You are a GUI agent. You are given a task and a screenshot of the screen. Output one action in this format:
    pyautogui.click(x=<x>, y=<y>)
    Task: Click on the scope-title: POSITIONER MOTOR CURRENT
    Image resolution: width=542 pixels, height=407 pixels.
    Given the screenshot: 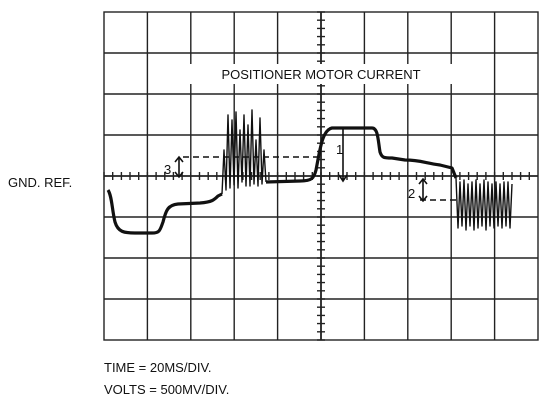 What is the action you would take?
    pyautogui.click(x=320, y=74)
    